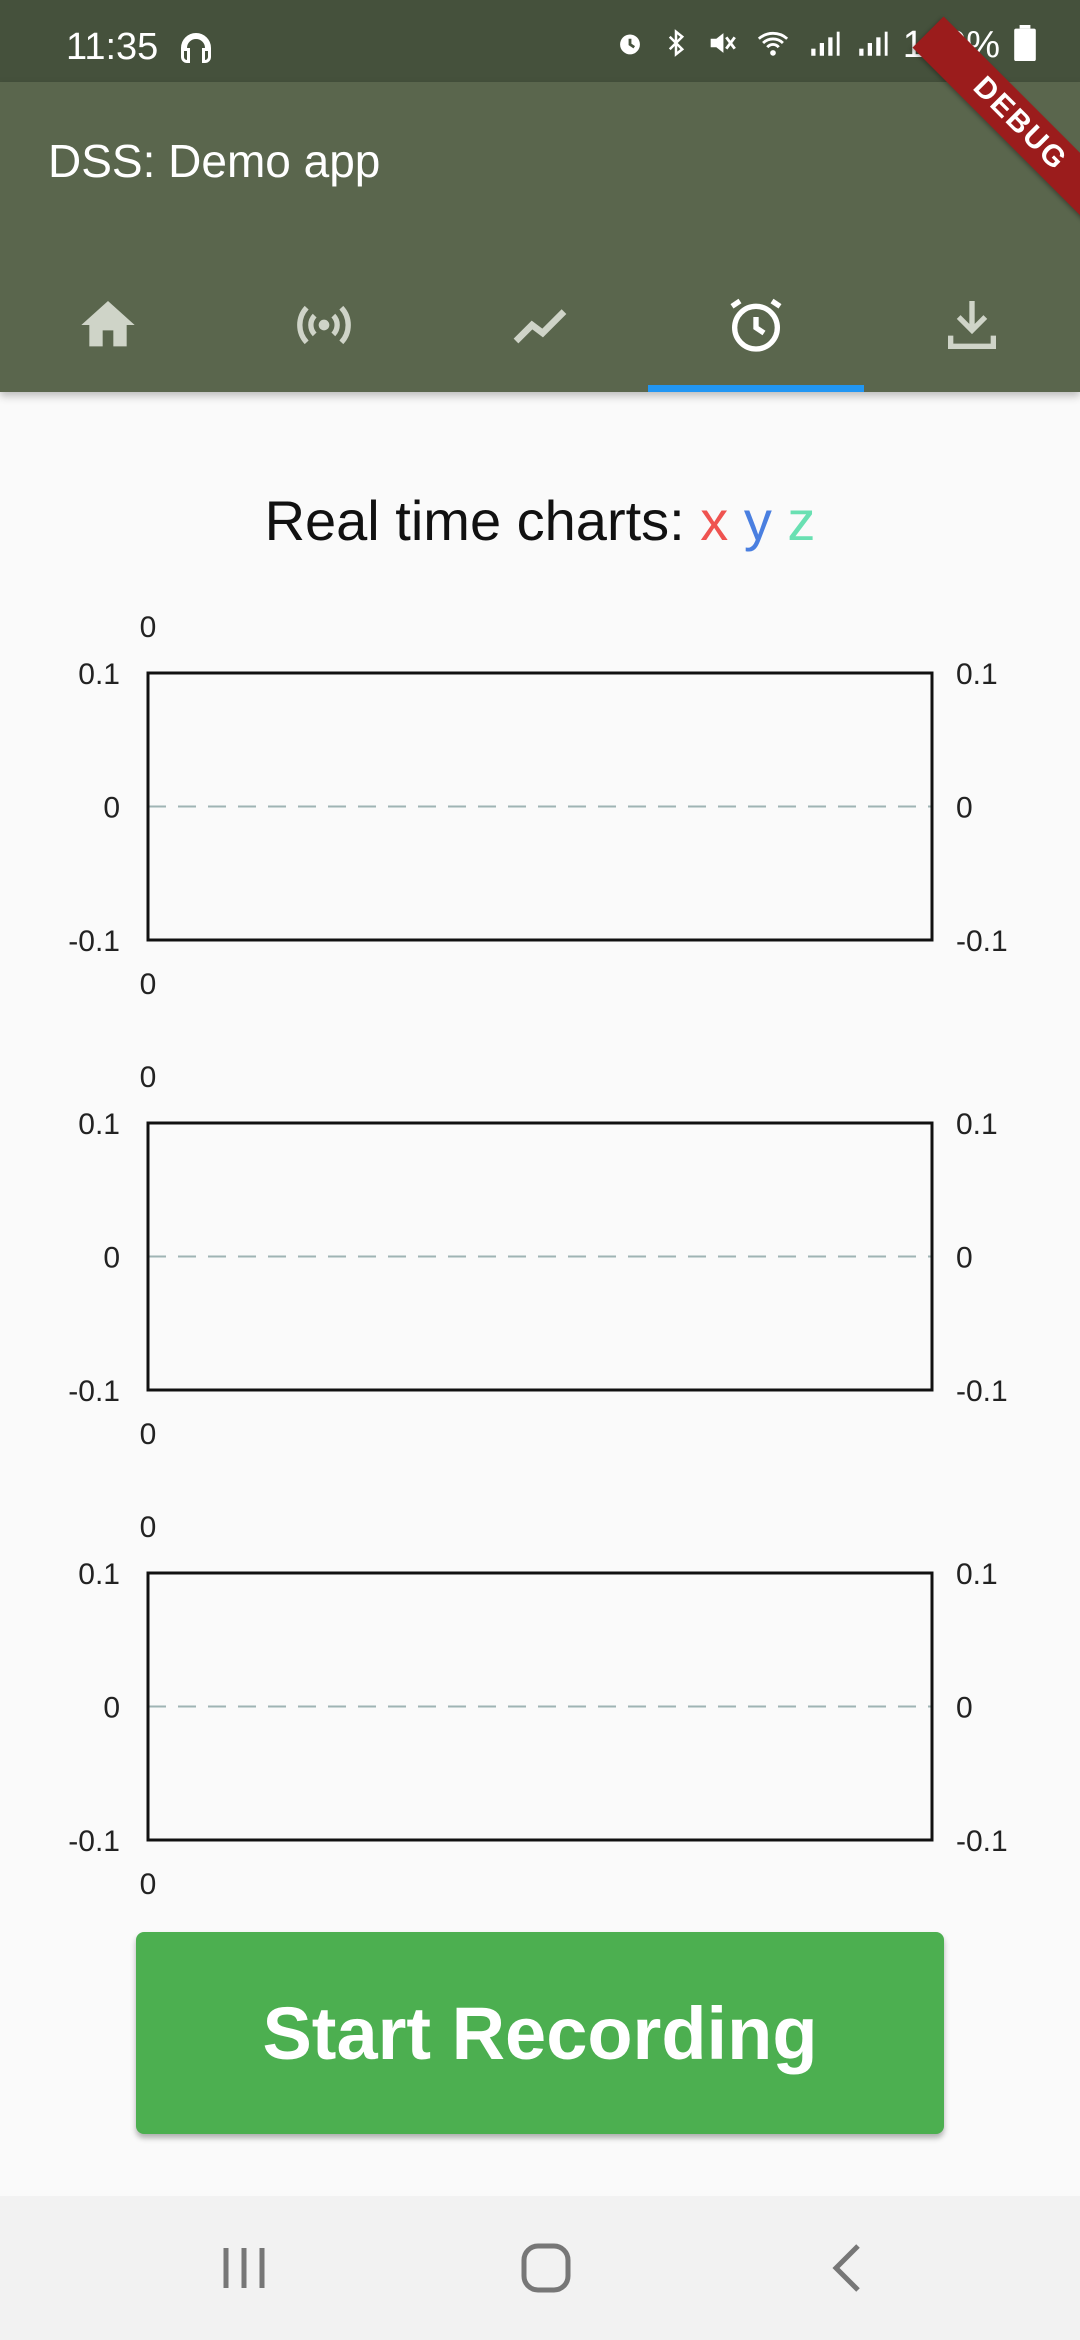 The image size is (1080, 2340). Describe the element at coordinates (112, 47) in the screenshot. I see `status-time: 11:35` at that location.